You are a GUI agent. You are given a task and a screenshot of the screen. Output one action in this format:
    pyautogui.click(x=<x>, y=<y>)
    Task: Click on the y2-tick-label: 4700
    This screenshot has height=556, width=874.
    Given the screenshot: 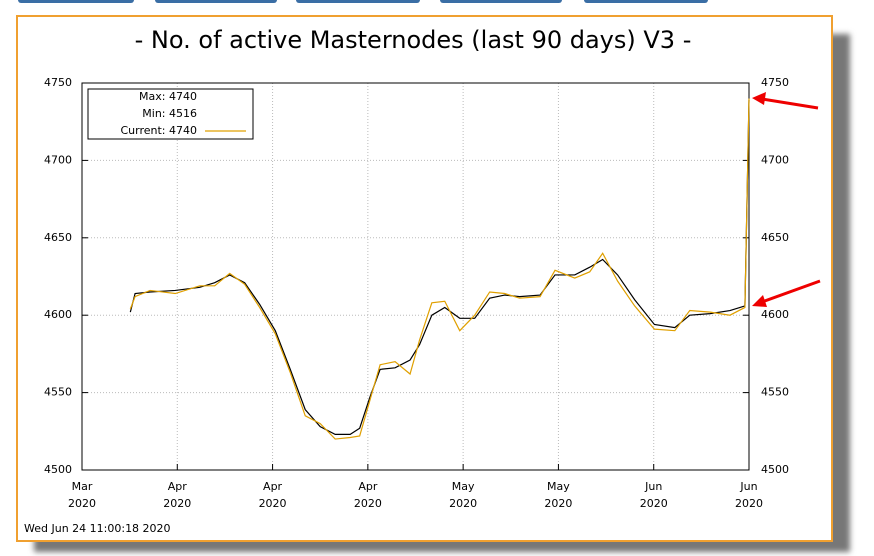 What is the action you would take?
    pyautogui.click(x=775, y=159)
    